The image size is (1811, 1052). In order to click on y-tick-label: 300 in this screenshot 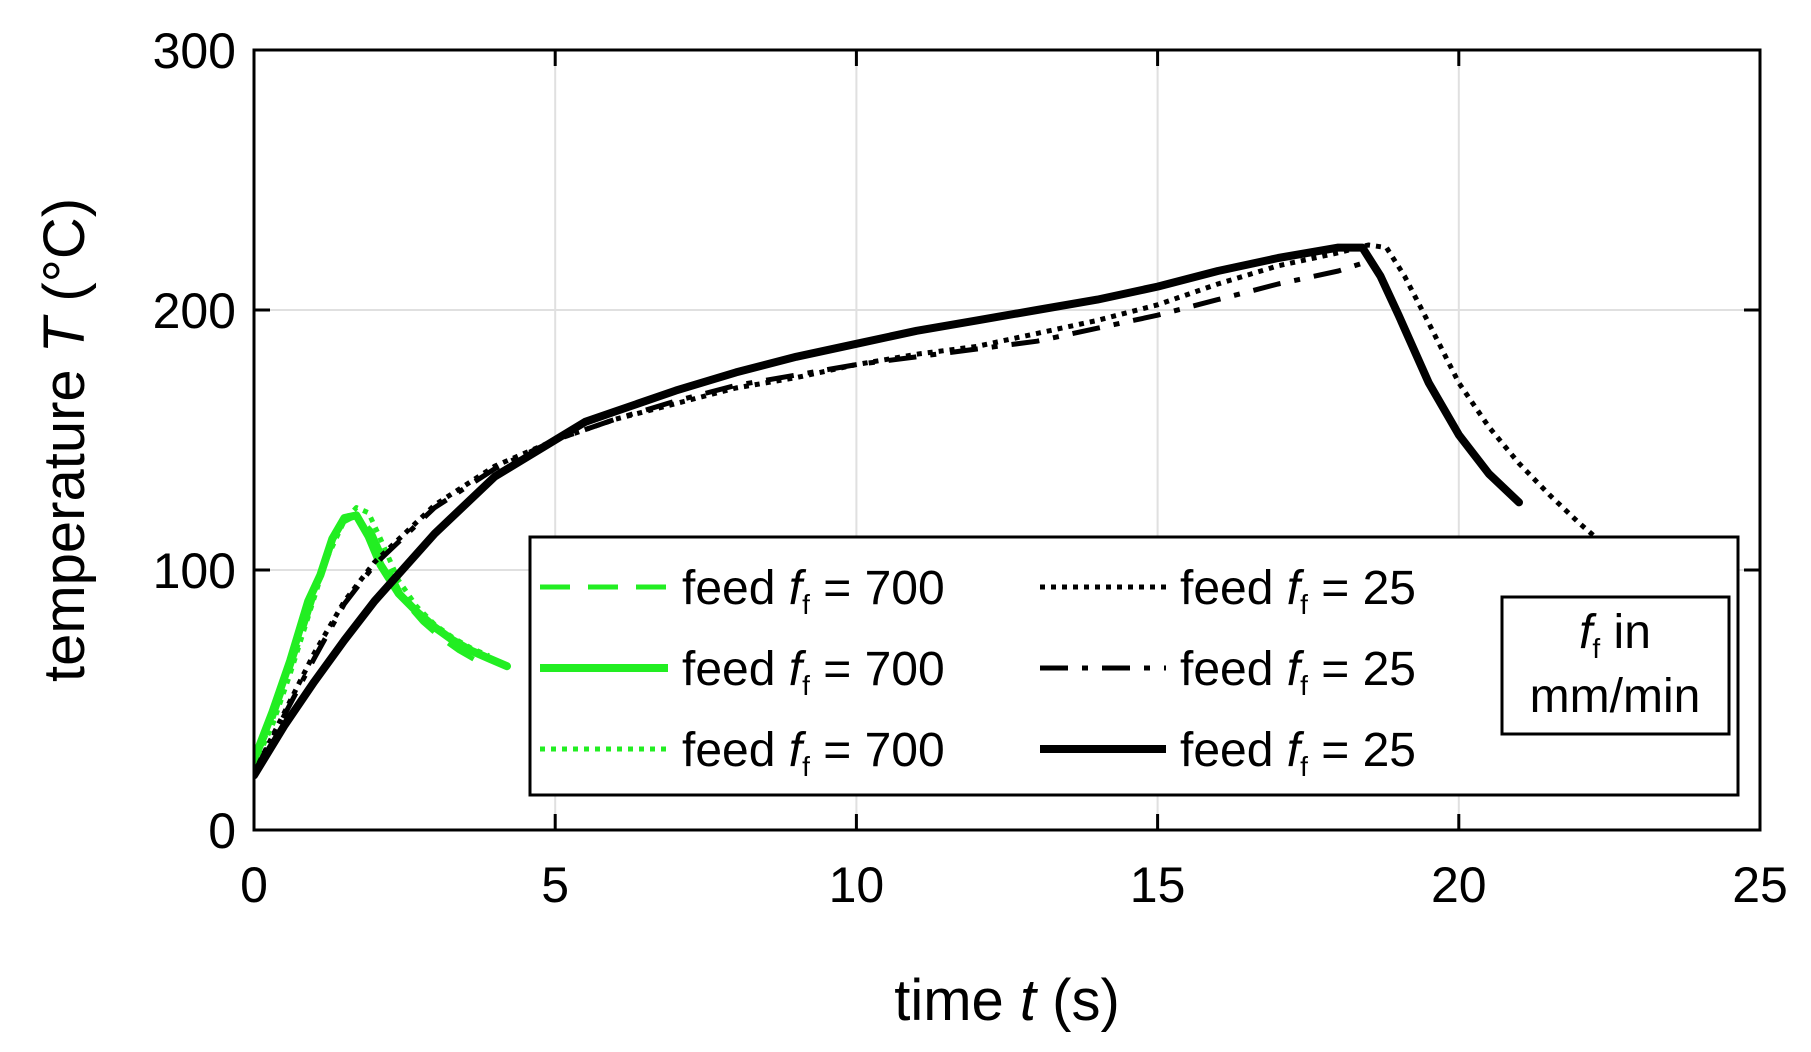, I will do `click(194, 51)`.